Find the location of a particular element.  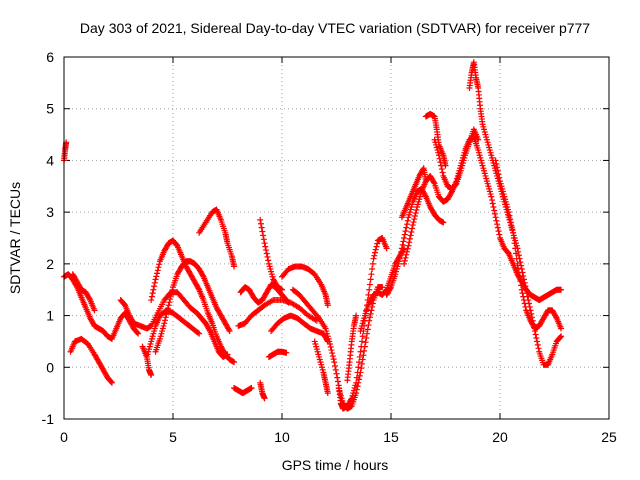

x-tick-label: 10 is located at coordinates (282, 437).